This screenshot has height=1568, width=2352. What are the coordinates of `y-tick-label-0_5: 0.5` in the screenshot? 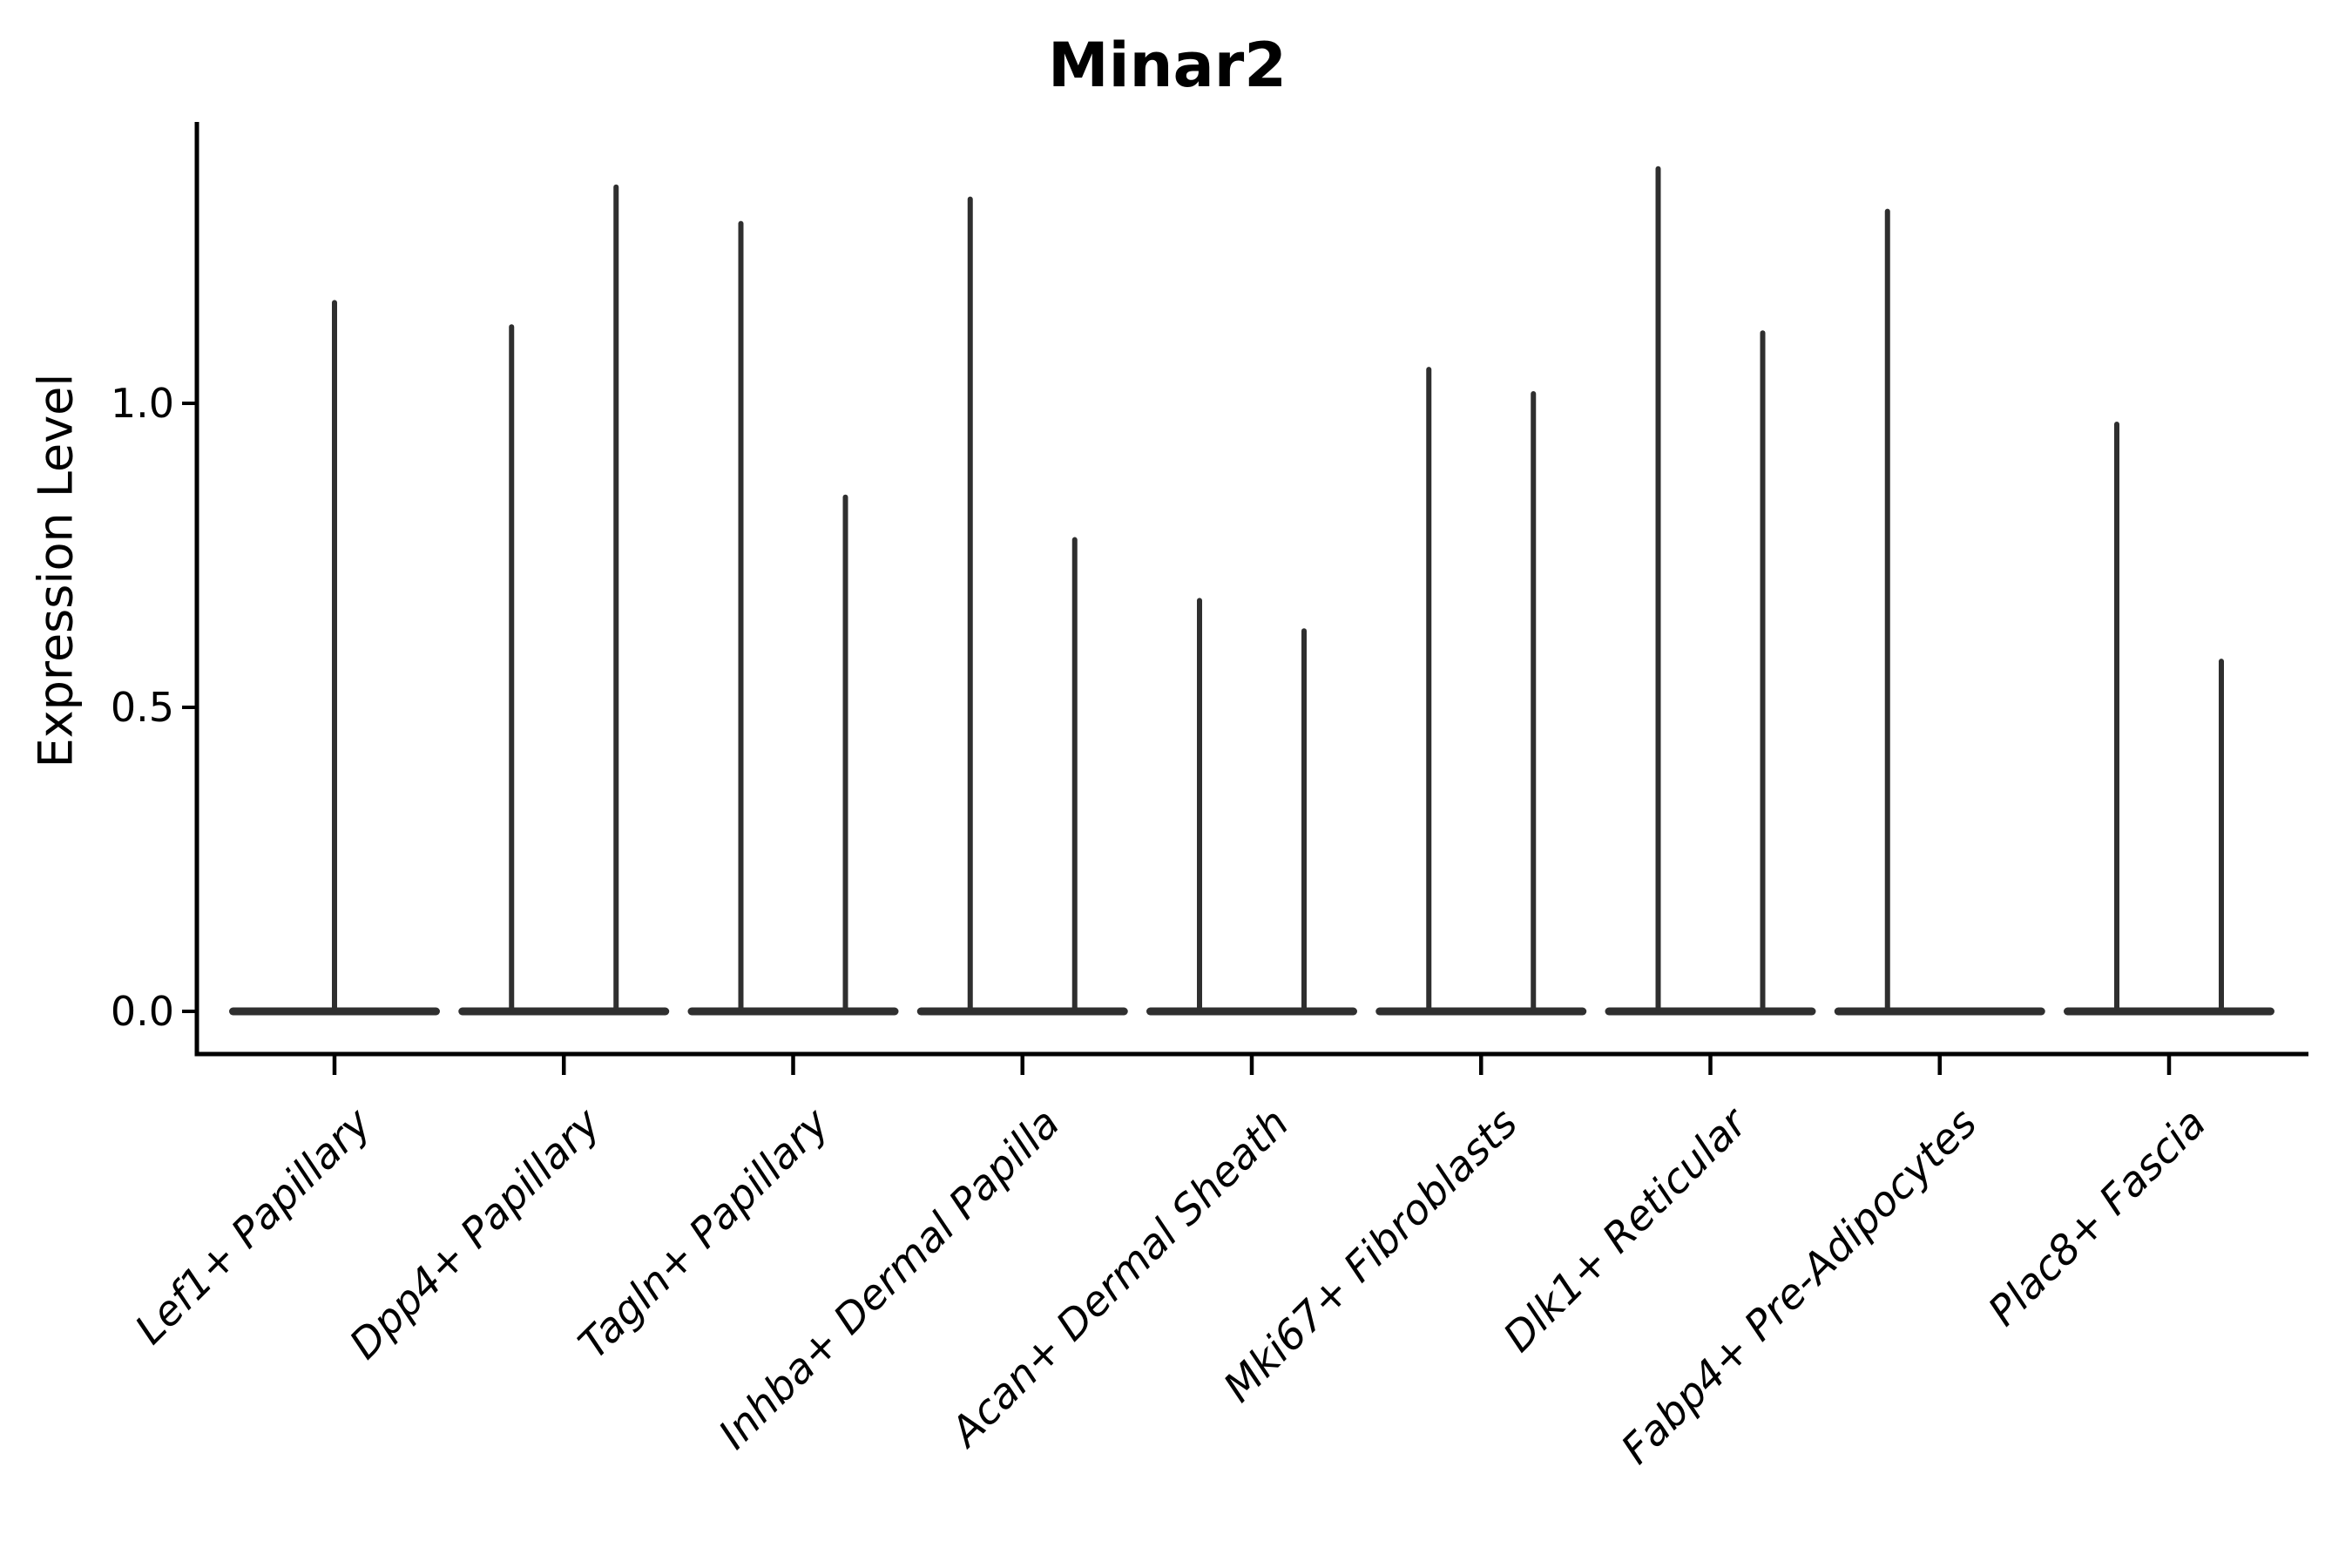 It's located at (142, 707).